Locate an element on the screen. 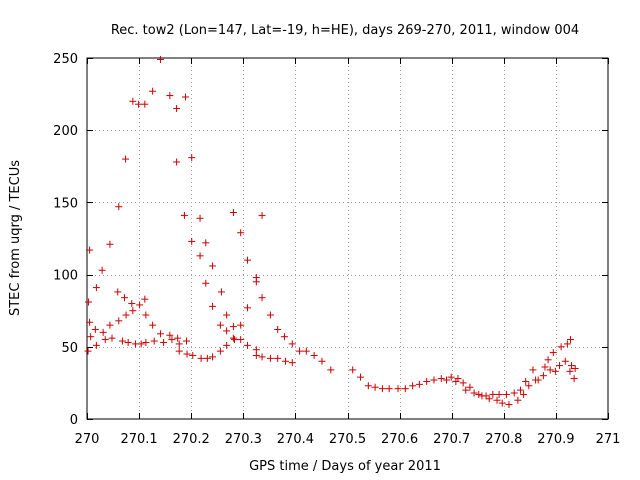  x-tick-label: 270 is located at coordinates (87, 439).